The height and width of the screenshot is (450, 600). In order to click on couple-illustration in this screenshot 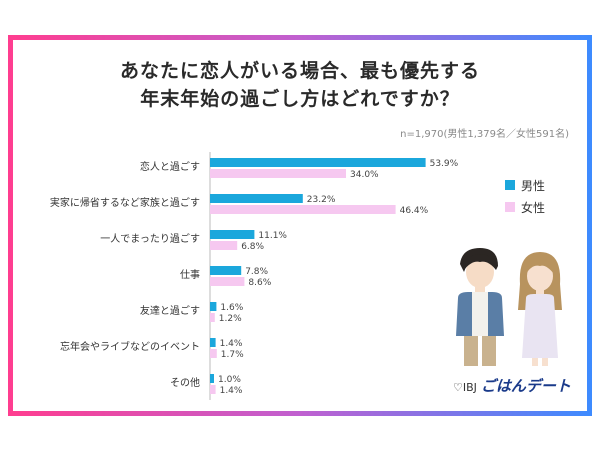, I will do `click(509, 307)`.